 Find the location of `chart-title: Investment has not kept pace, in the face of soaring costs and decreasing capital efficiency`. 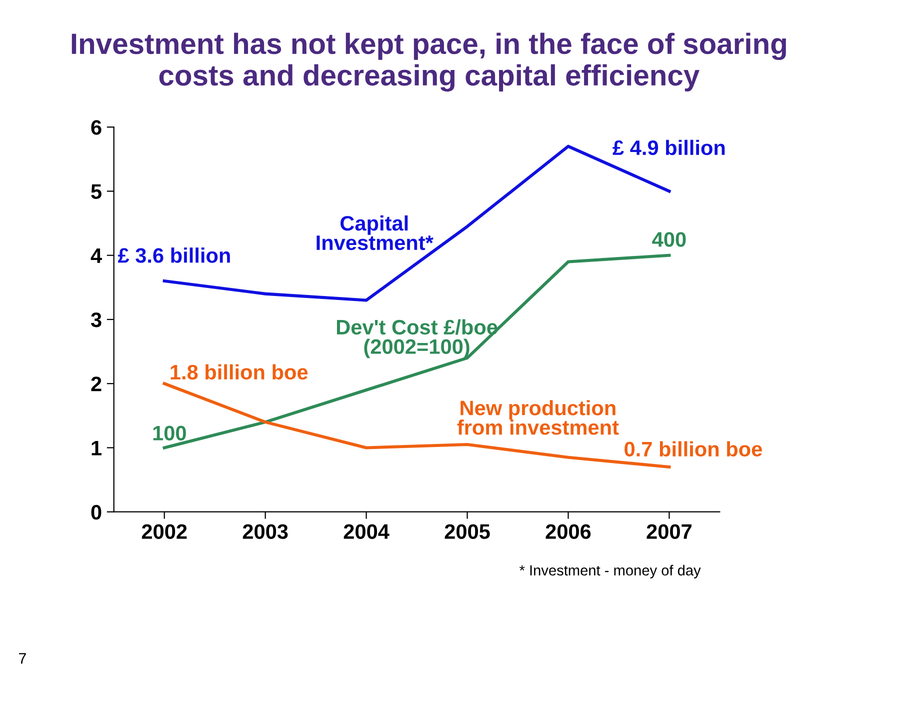

chart-title: Investment has not kept pace, in the face of soaring costs and decreasing capital efficiency is located at coordinates (429, 62).